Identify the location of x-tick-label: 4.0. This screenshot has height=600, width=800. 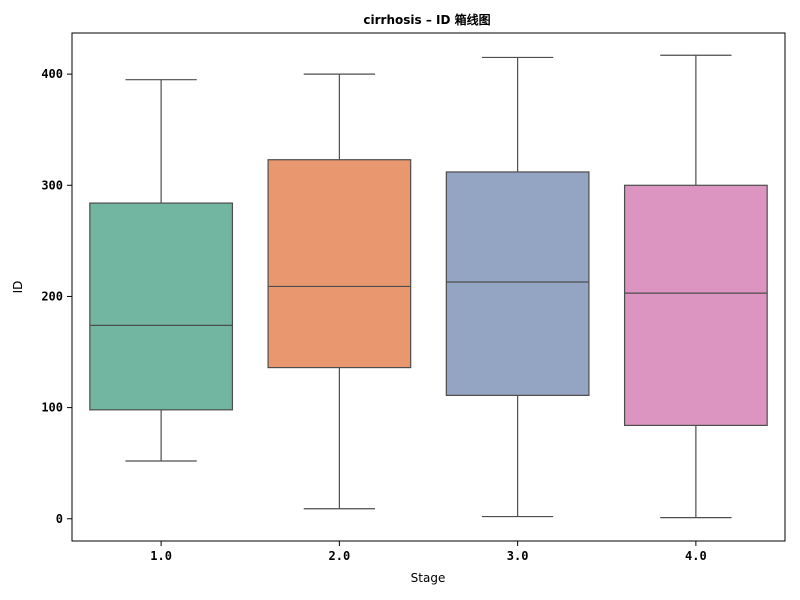
(696, 556).